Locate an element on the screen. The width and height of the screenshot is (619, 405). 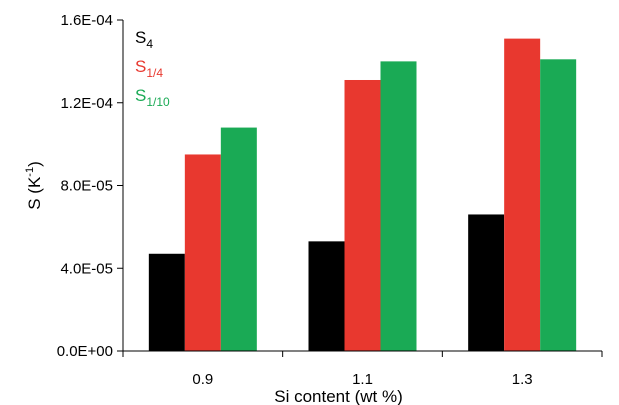
y-tick-label: 8.0E-05 is located at coordinates (86, 186).